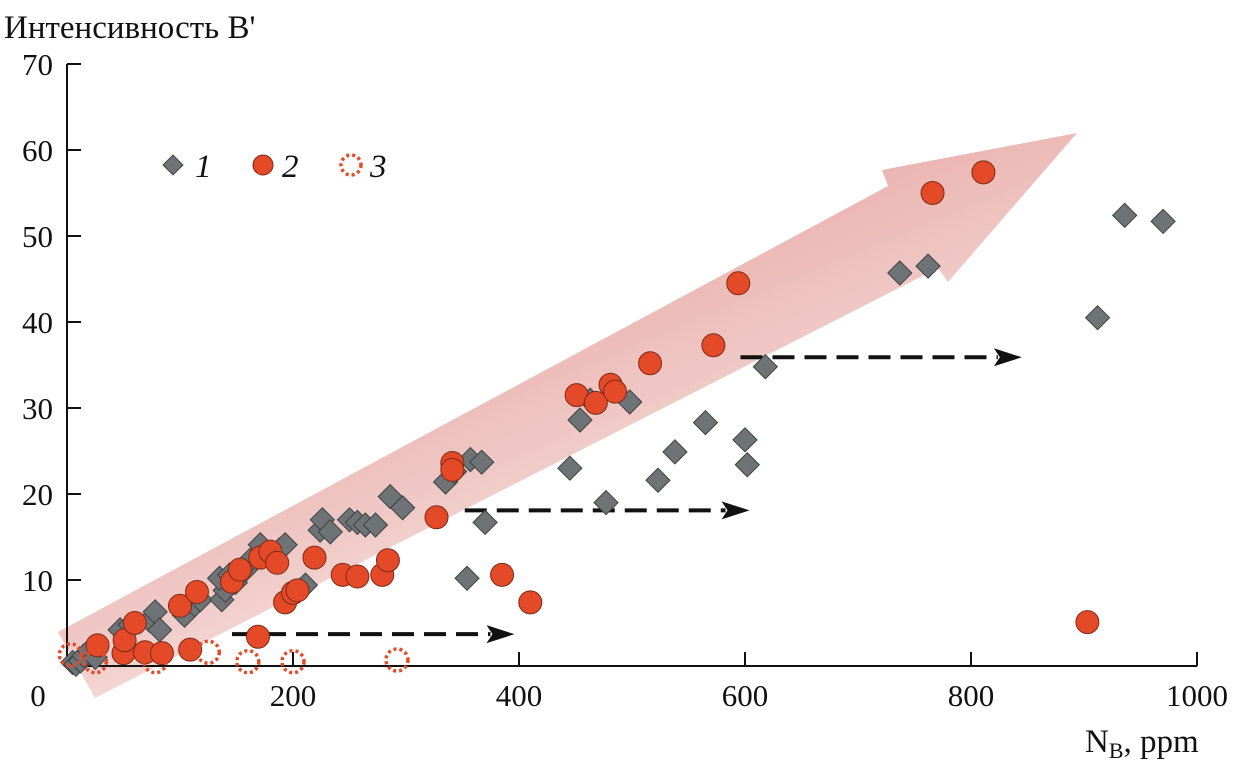 The height and width of the screenshot is (774, 1238). I want to click on x-tick-label: 600, so click(745, 695).